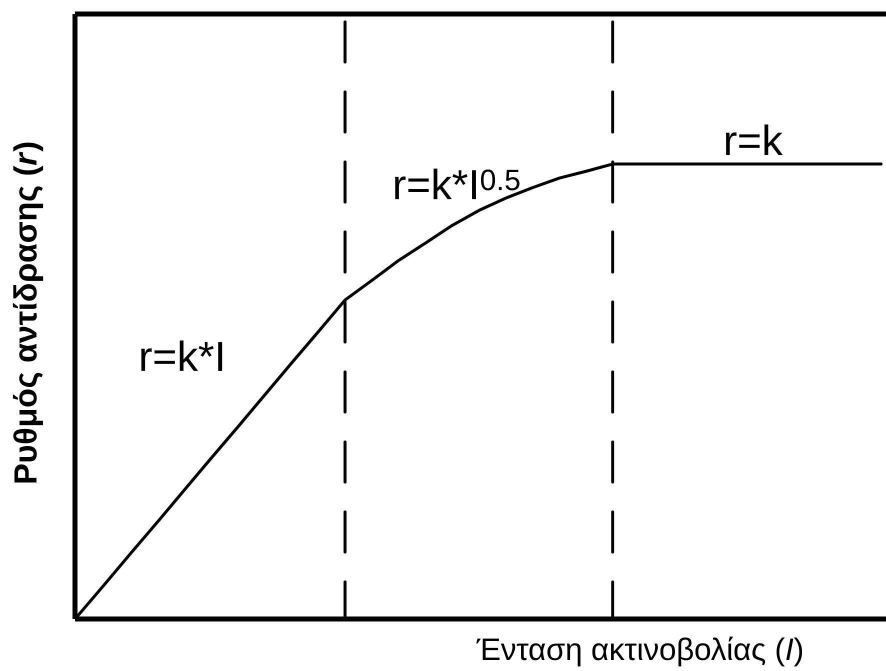 The height and width of the screenshot is (671, 886). I want to click on y-axis-title: Ρυθμός αντίδρασης (r), so click(28, 312).